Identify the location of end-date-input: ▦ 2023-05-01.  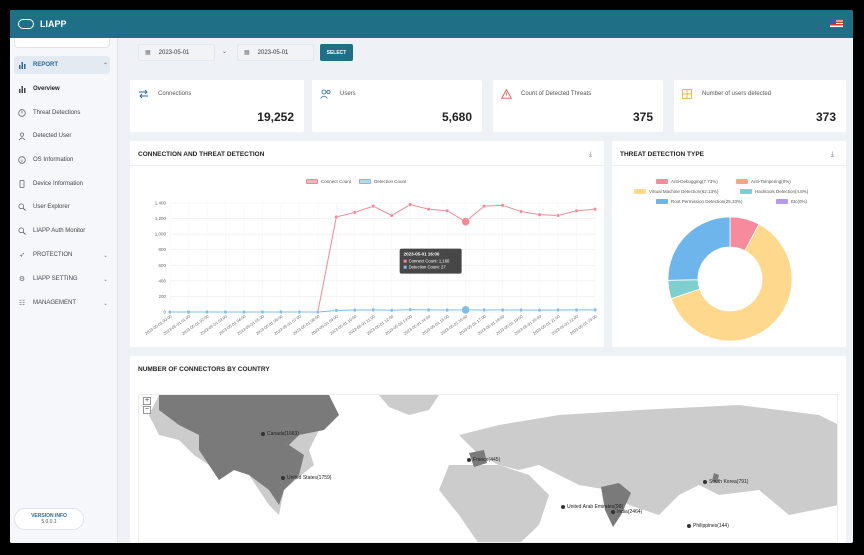
(275, 52).